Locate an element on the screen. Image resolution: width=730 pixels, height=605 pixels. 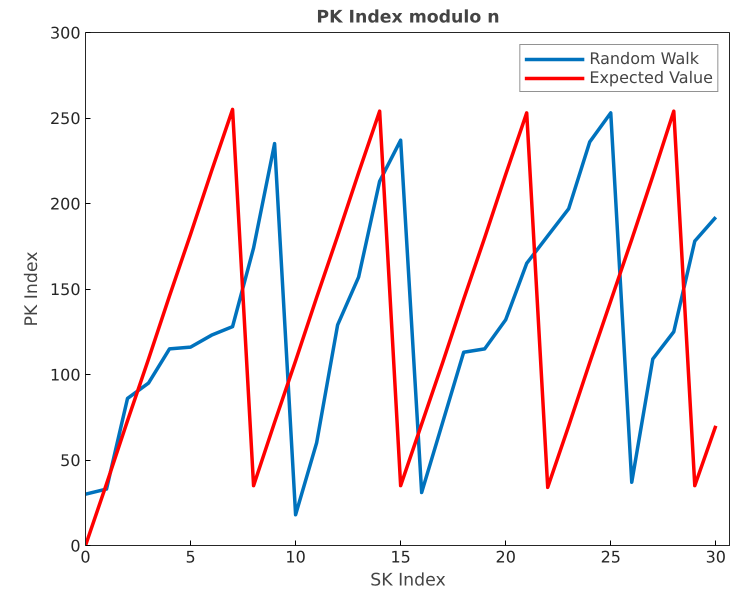
y-tick-label: 150 is located at coordinates (65, 289).